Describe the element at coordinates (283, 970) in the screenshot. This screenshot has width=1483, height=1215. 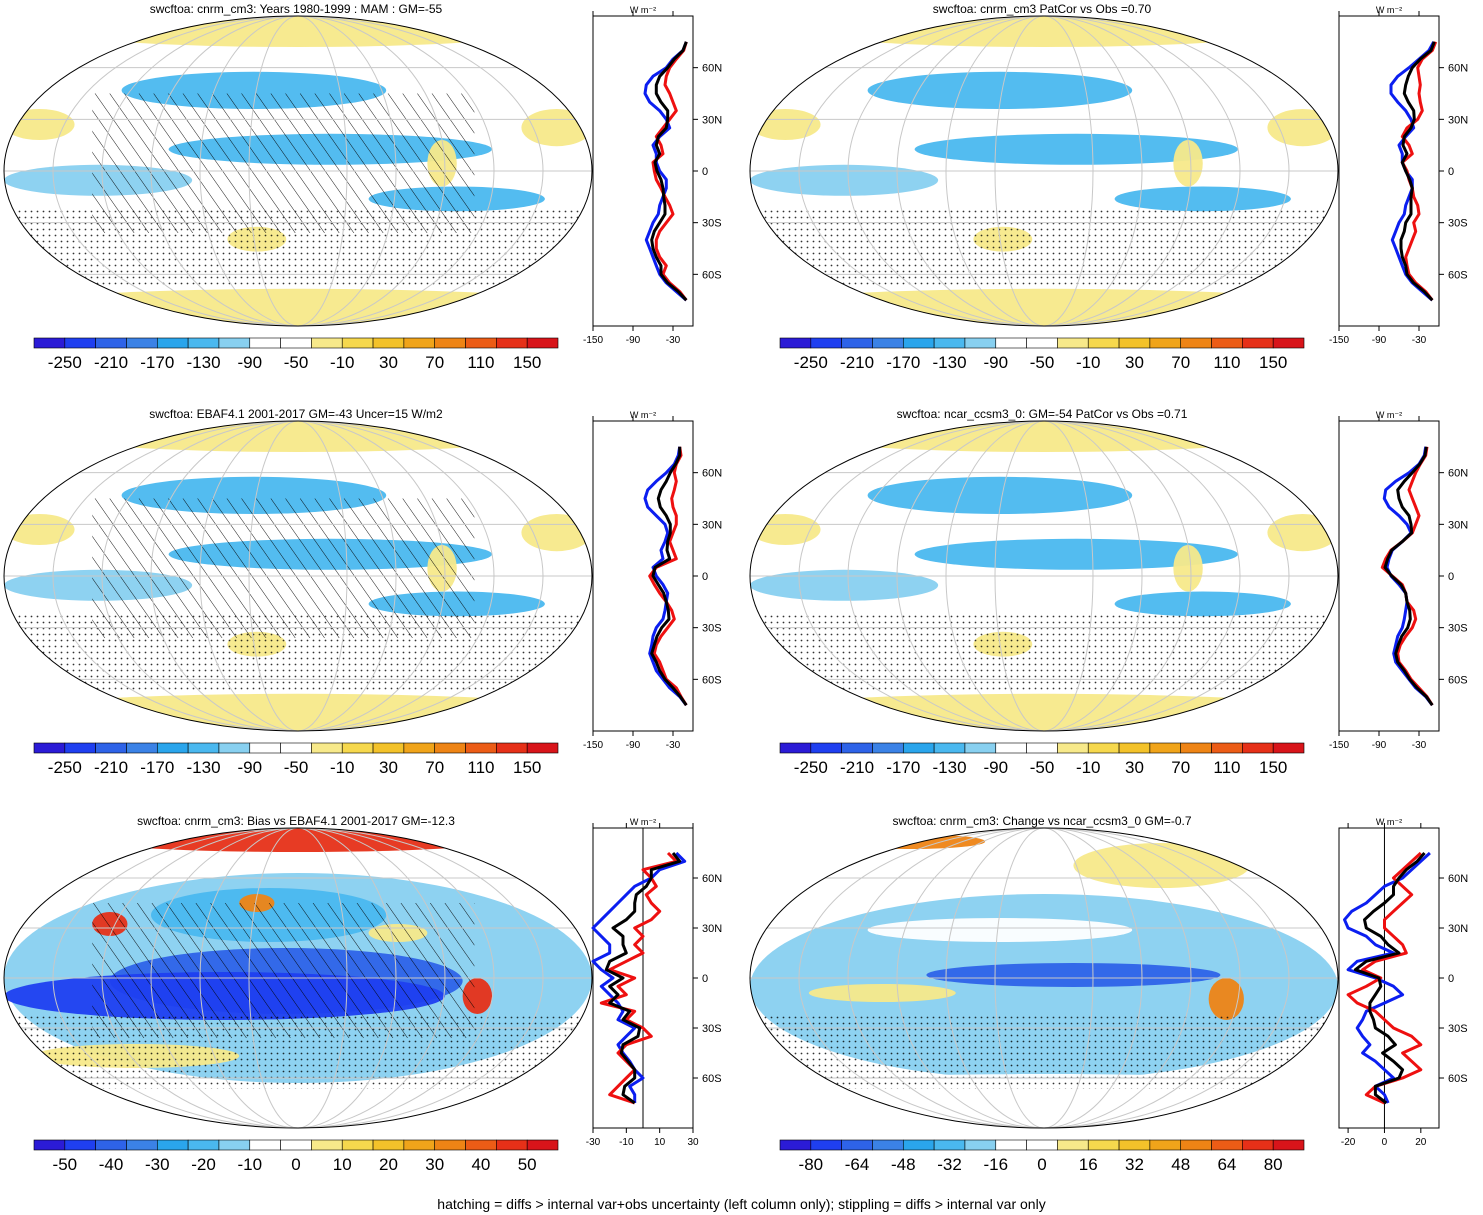
I see `hatching-overlay` at that location.